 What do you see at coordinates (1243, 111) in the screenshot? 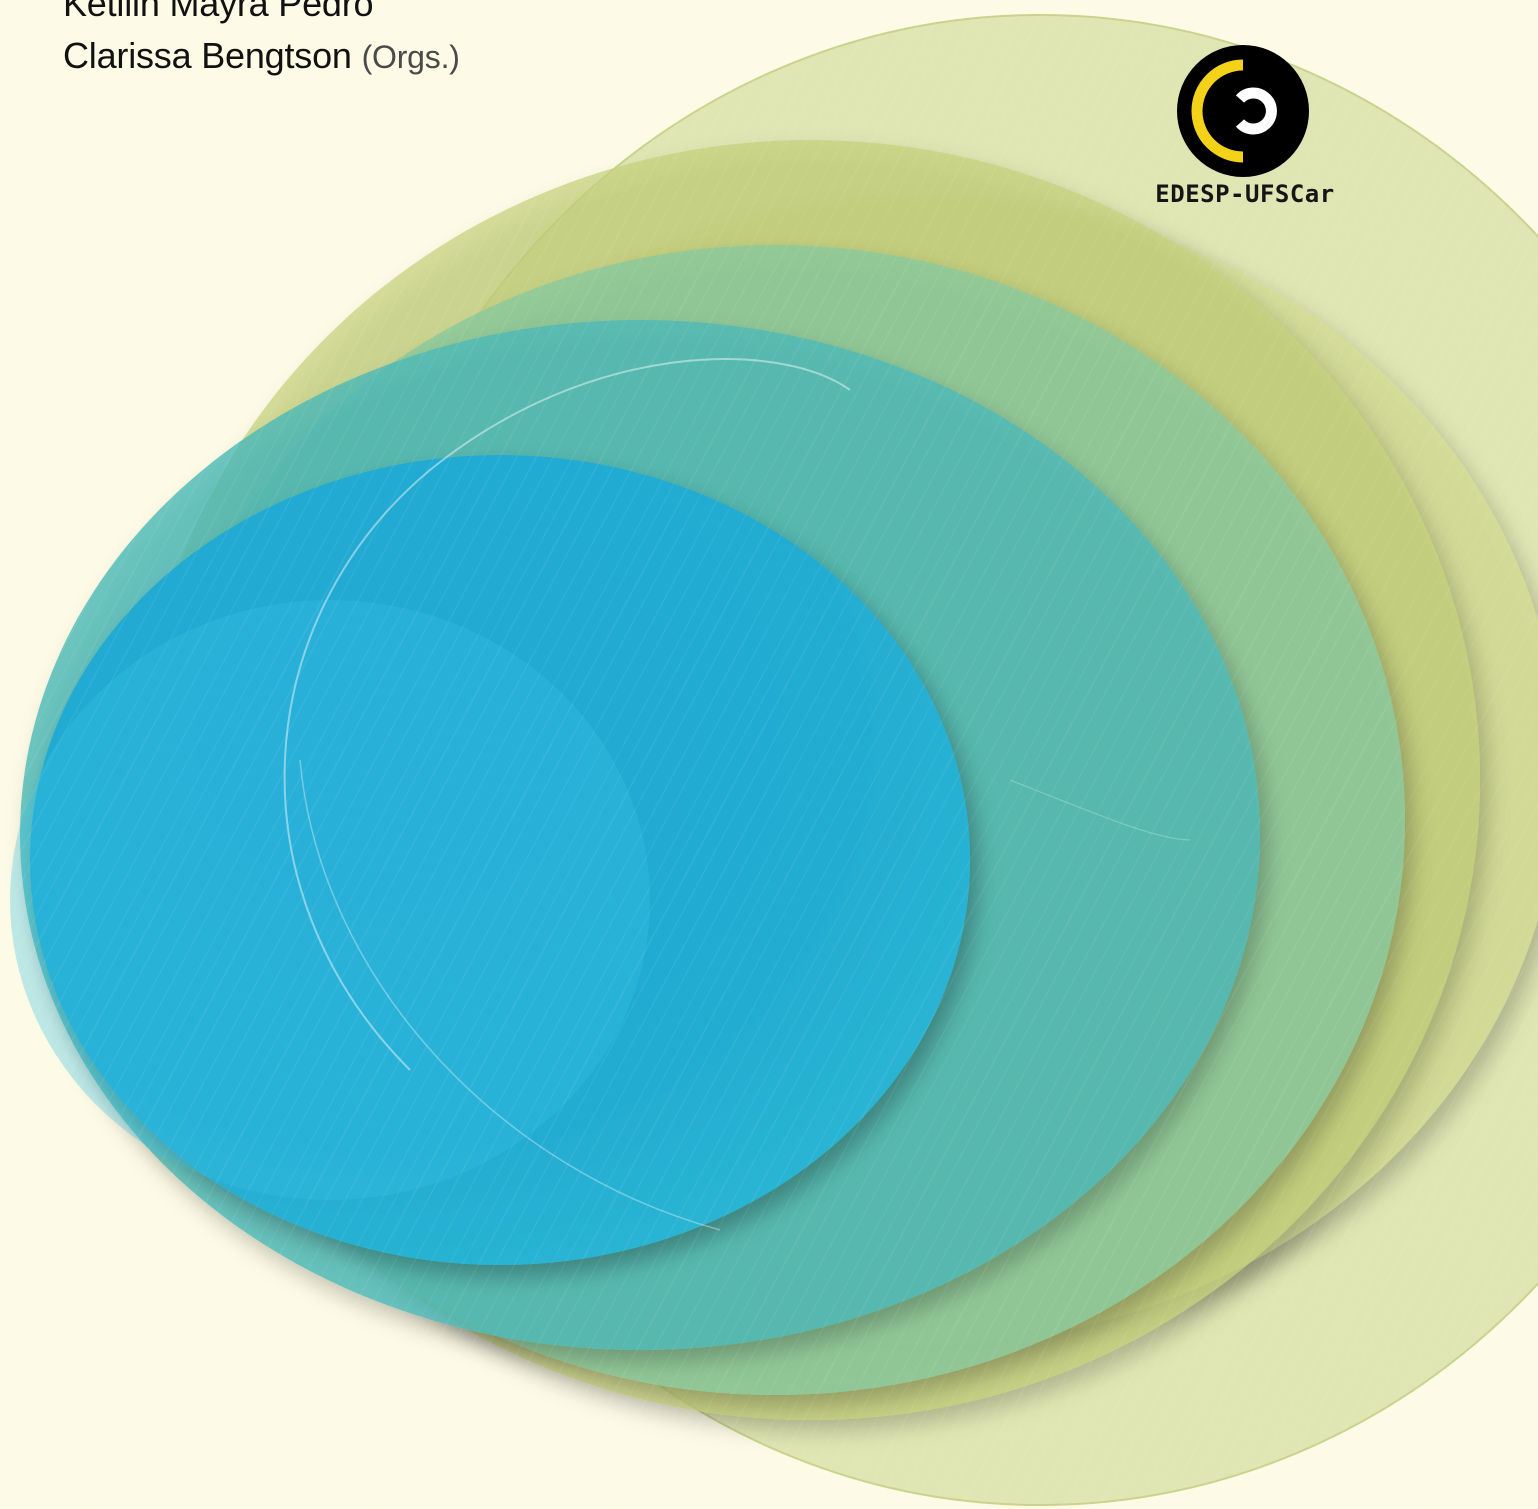
I see `edesp-ufscar-logo-icon` at bounding box center [1243, 111].